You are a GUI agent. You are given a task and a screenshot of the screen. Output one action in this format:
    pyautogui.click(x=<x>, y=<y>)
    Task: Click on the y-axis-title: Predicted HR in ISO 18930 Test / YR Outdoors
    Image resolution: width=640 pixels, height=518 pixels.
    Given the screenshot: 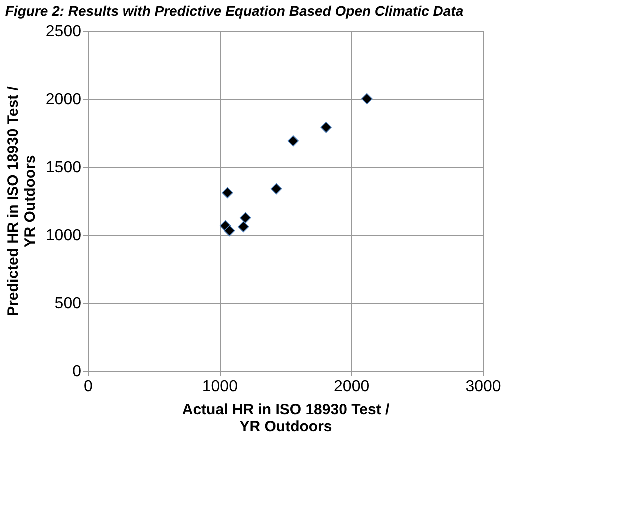 What is the action you would take?
    pyautogui.click(x=21, y=201)
    